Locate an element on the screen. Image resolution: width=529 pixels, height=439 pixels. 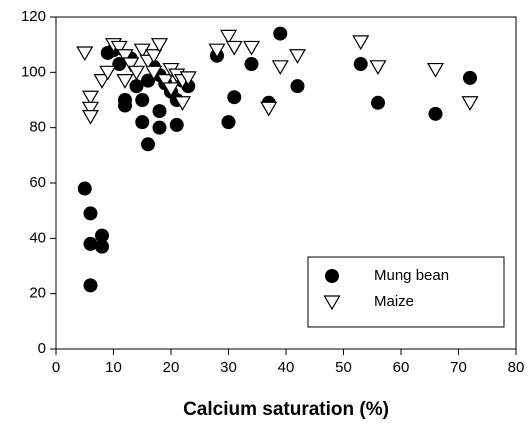
x-axis-label: Calcium saturation (%) is located at coordinates (286, 409).